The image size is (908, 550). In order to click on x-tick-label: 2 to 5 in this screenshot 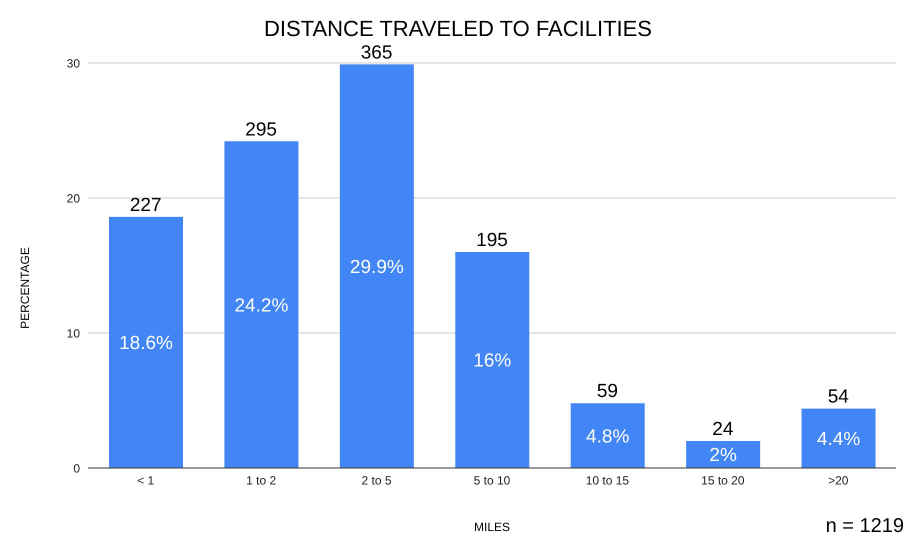, I will do `click(377, 481)`.